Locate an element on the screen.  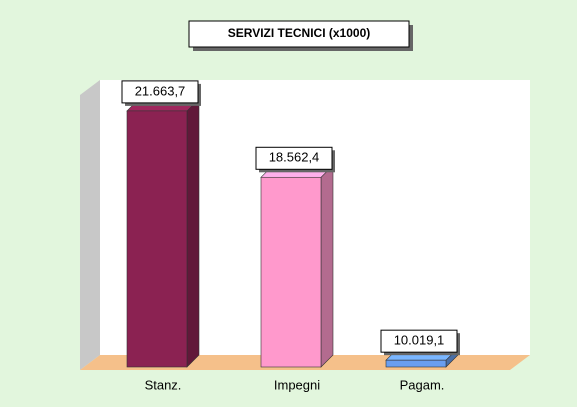
side-wall is located at coordinates (90, 225).